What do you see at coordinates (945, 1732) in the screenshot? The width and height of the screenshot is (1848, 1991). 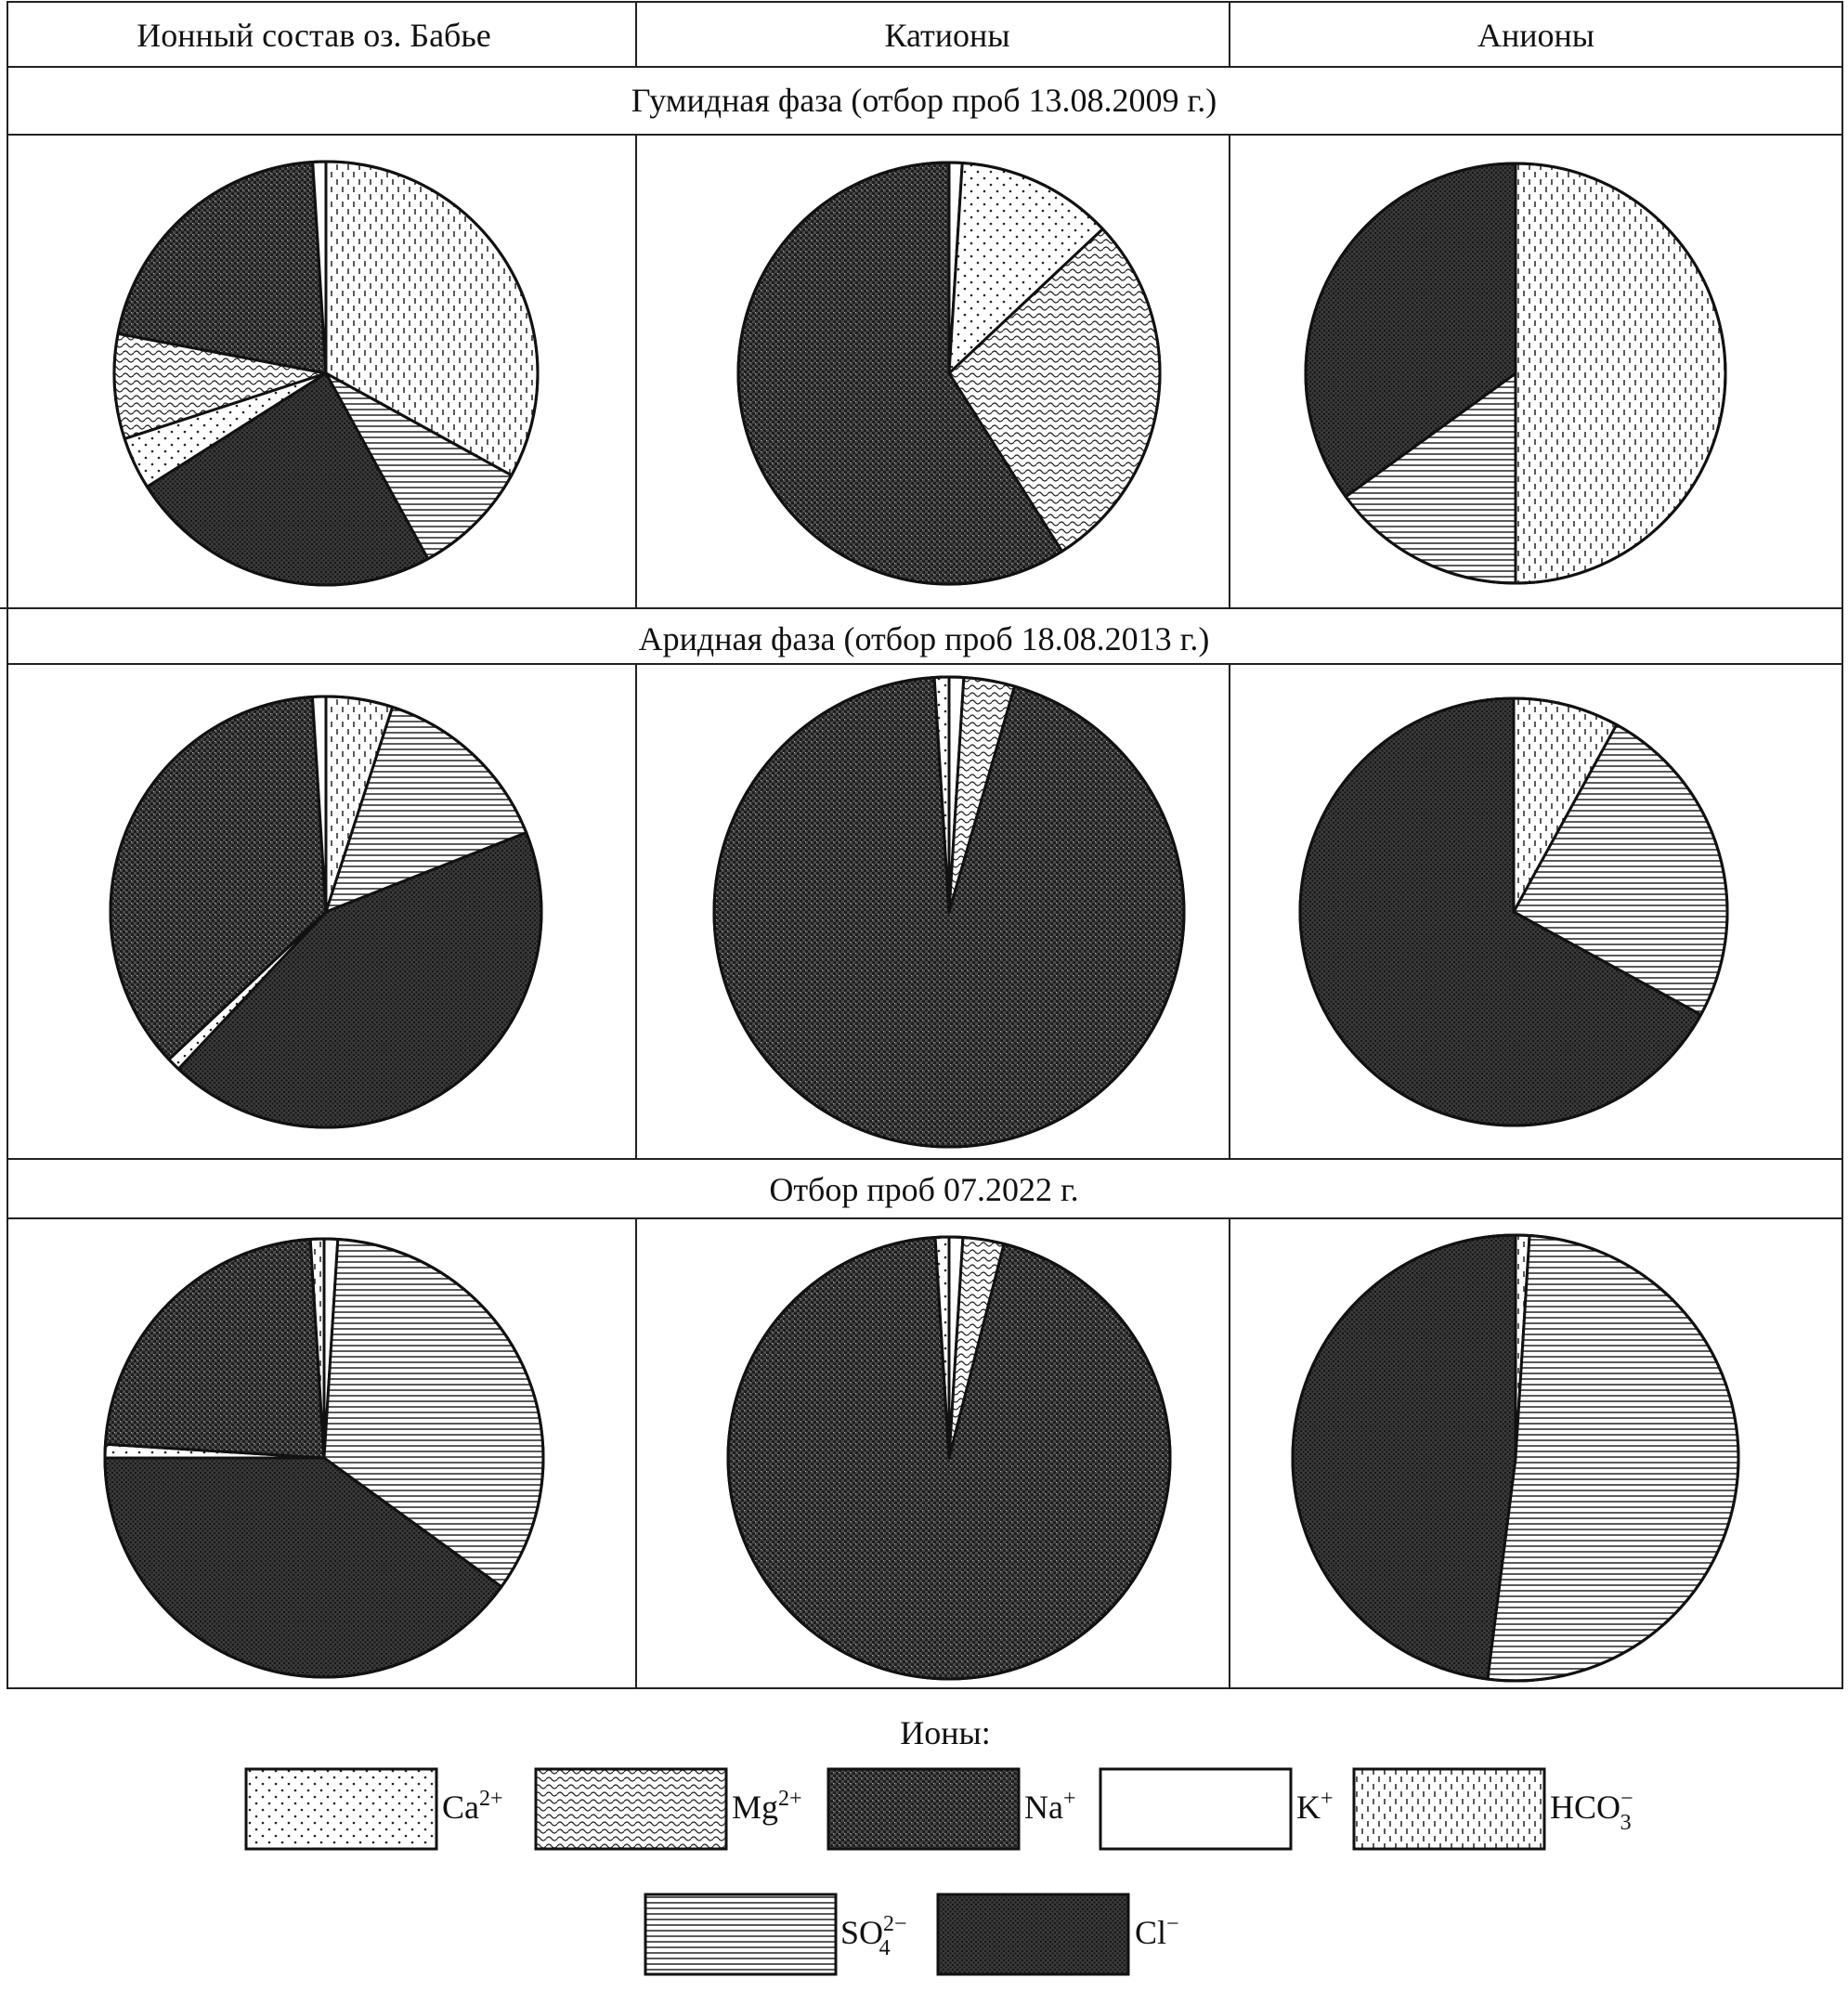 I see `legend-title: Ионы:` at bounding box center [945, 1732].